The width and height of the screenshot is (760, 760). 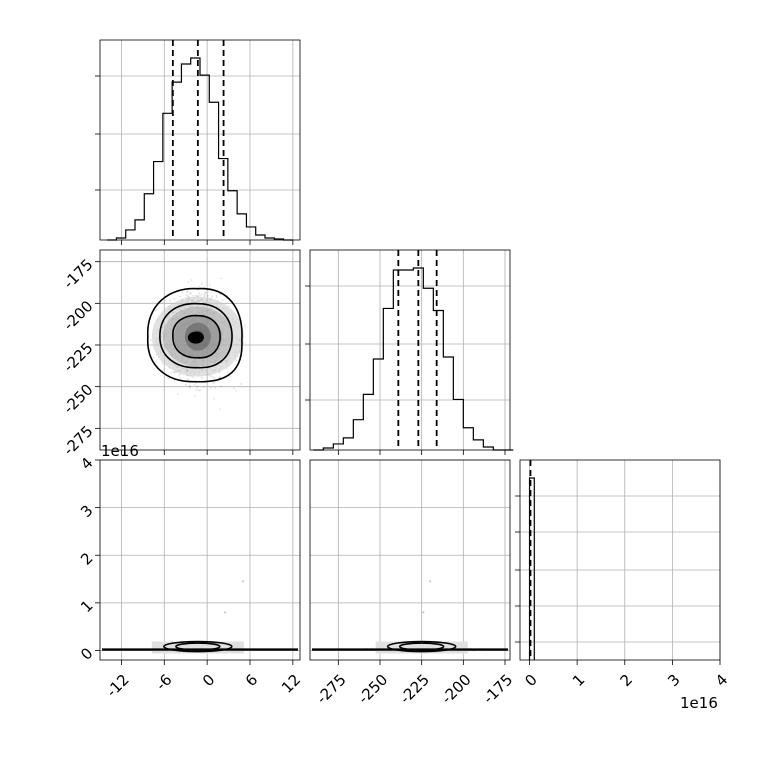 What do you see at coordinates (200, 140) in the screenshot?
I see `p0-hist-frame` at bounding box center [200, 140].